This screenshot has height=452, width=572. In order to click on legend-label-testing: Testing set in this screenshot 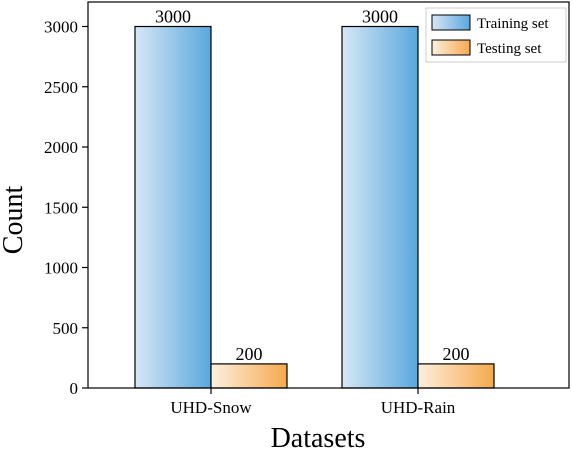, I will do `click(509, 49)`.